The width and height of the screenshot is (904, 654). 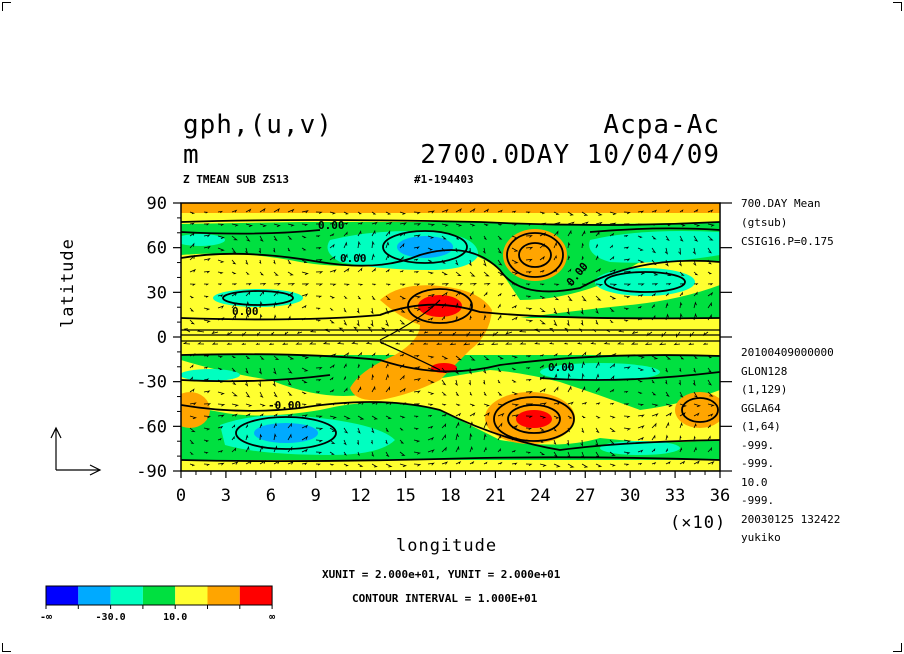 What do you see at coordinates (698, 523) in the screenshot?
I see `x-multiplier: (×10)` at bounding box center [698, 523].